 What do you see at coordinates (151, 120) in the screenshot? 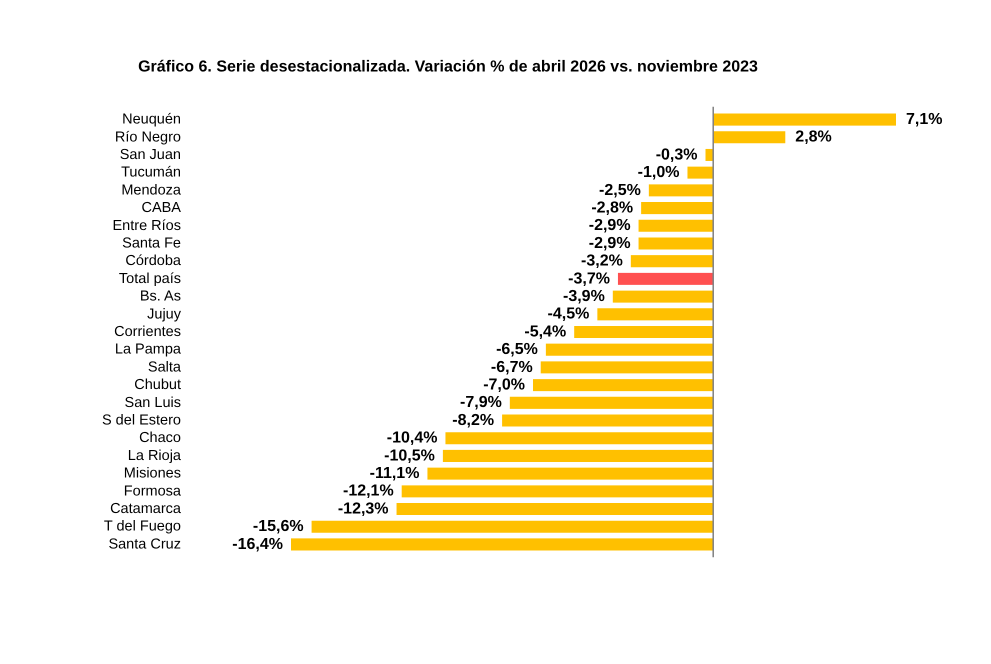
I see `y-tick-label: Neuquén` at bounding box center [151, 120].